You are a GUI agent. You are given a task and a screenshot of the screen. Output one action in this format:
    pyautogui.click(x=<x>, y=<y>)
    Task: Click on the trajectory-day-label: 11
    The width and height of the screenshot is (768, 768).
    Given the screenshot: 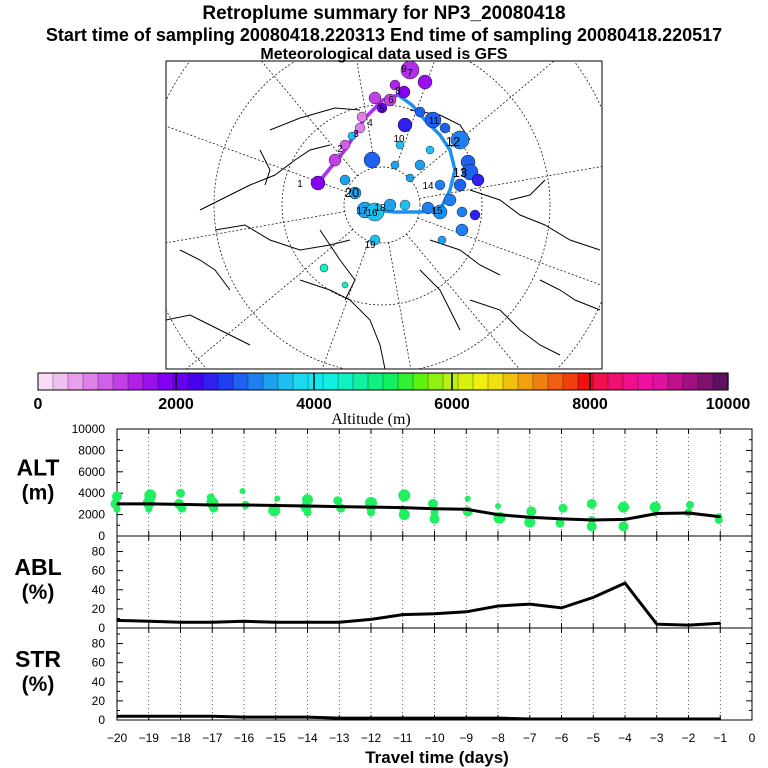 What is the action you would take?
    pyautogui.click(x=434, y=121)
    